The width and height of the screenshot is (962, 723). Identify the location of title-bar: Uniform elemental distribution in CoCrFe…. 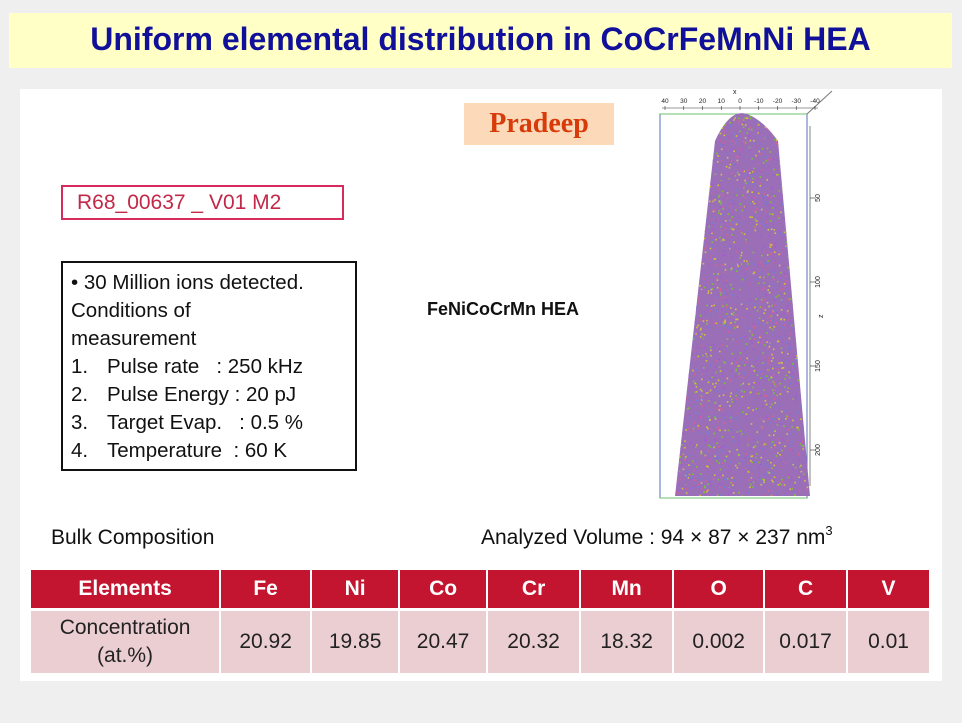
(480, 40).